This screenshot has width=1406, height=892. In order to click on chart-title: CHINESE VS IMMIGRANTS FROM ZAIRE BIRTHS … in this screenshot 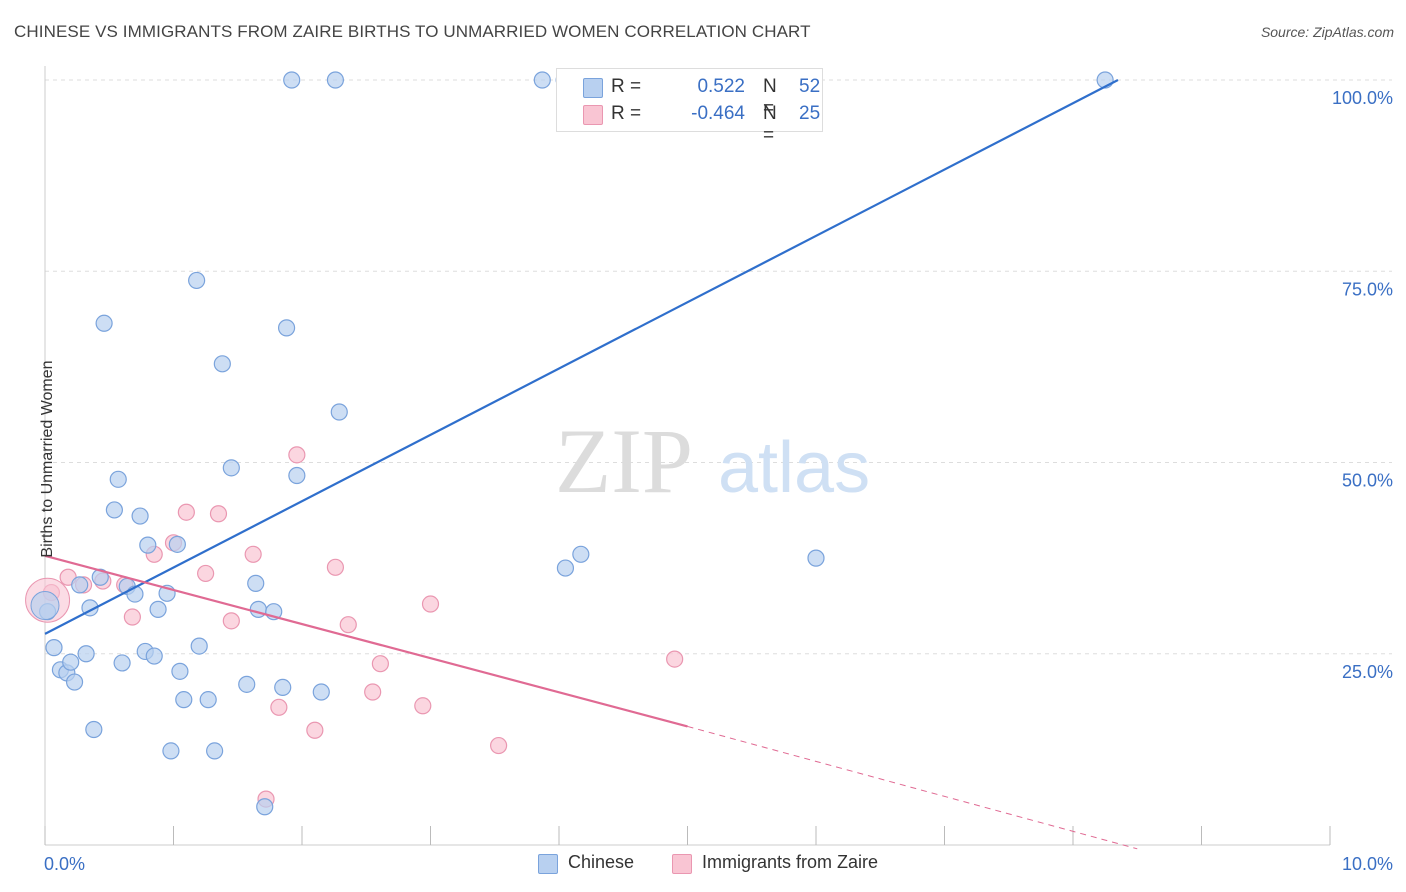, I will do `click(412, 31)`.